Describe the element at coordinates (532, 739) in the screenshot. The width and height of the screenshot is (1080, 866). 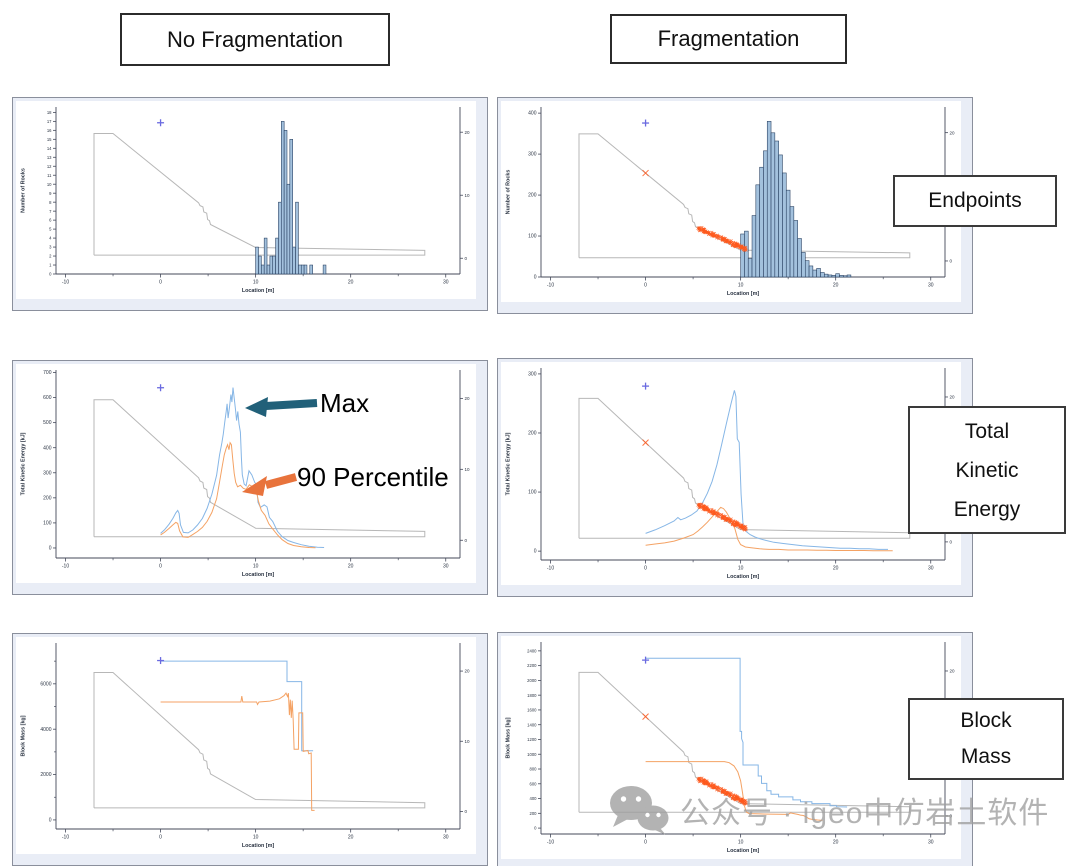
I see `svg-text: 1200` at that location.